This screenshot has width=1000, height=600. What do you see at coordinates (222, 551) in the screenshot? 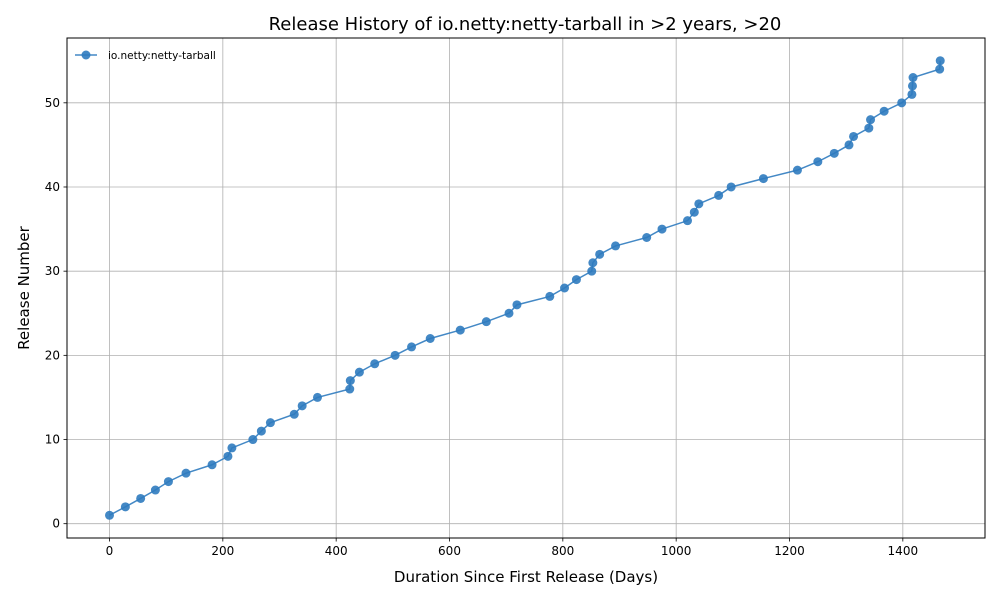
I see `x-tick-label: 200` at bounding box center [222, 551].